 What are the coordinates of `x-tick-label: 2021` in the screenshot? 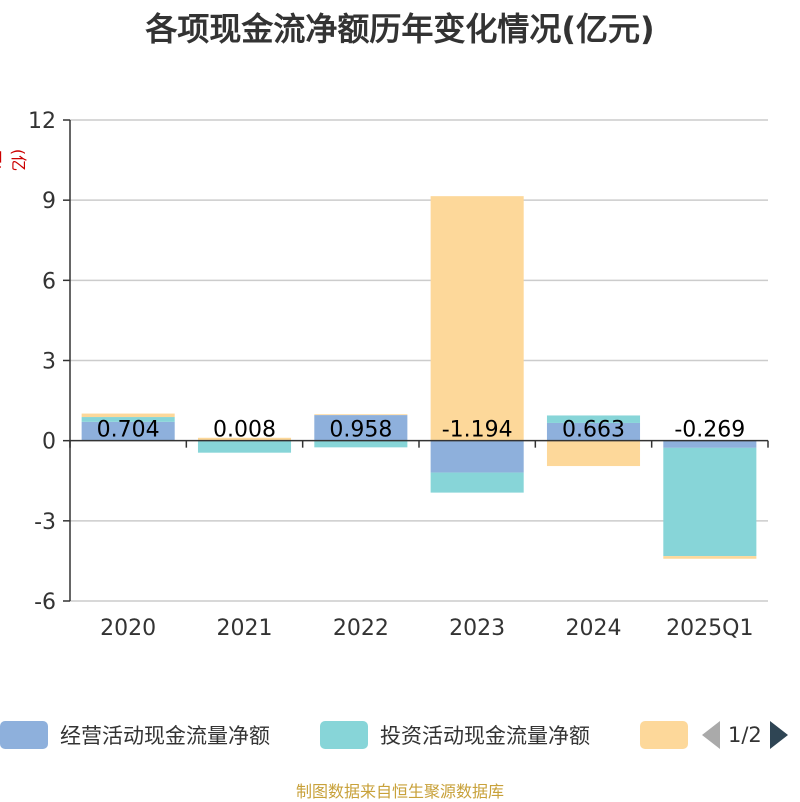 It's located at (245, 628).